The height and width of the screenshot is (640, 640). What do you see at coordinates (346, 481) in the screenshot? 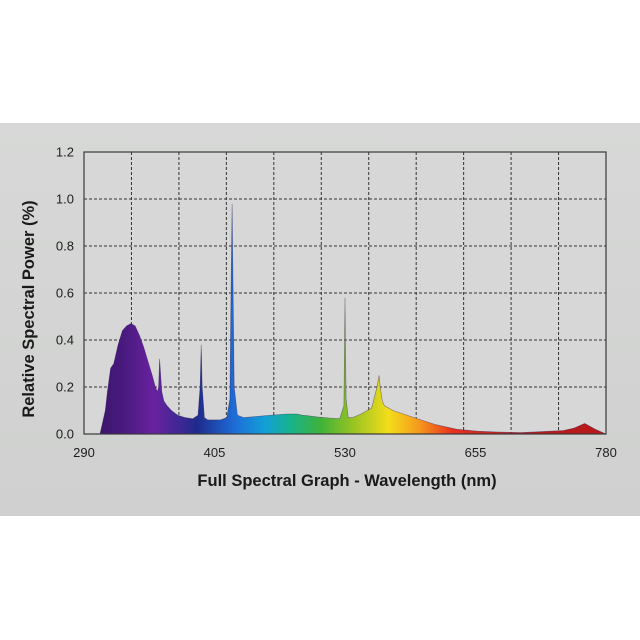
I see `x-axis-title: Full Spectral Graph - Wavelength (nm)` at bounding box center [346, 481].